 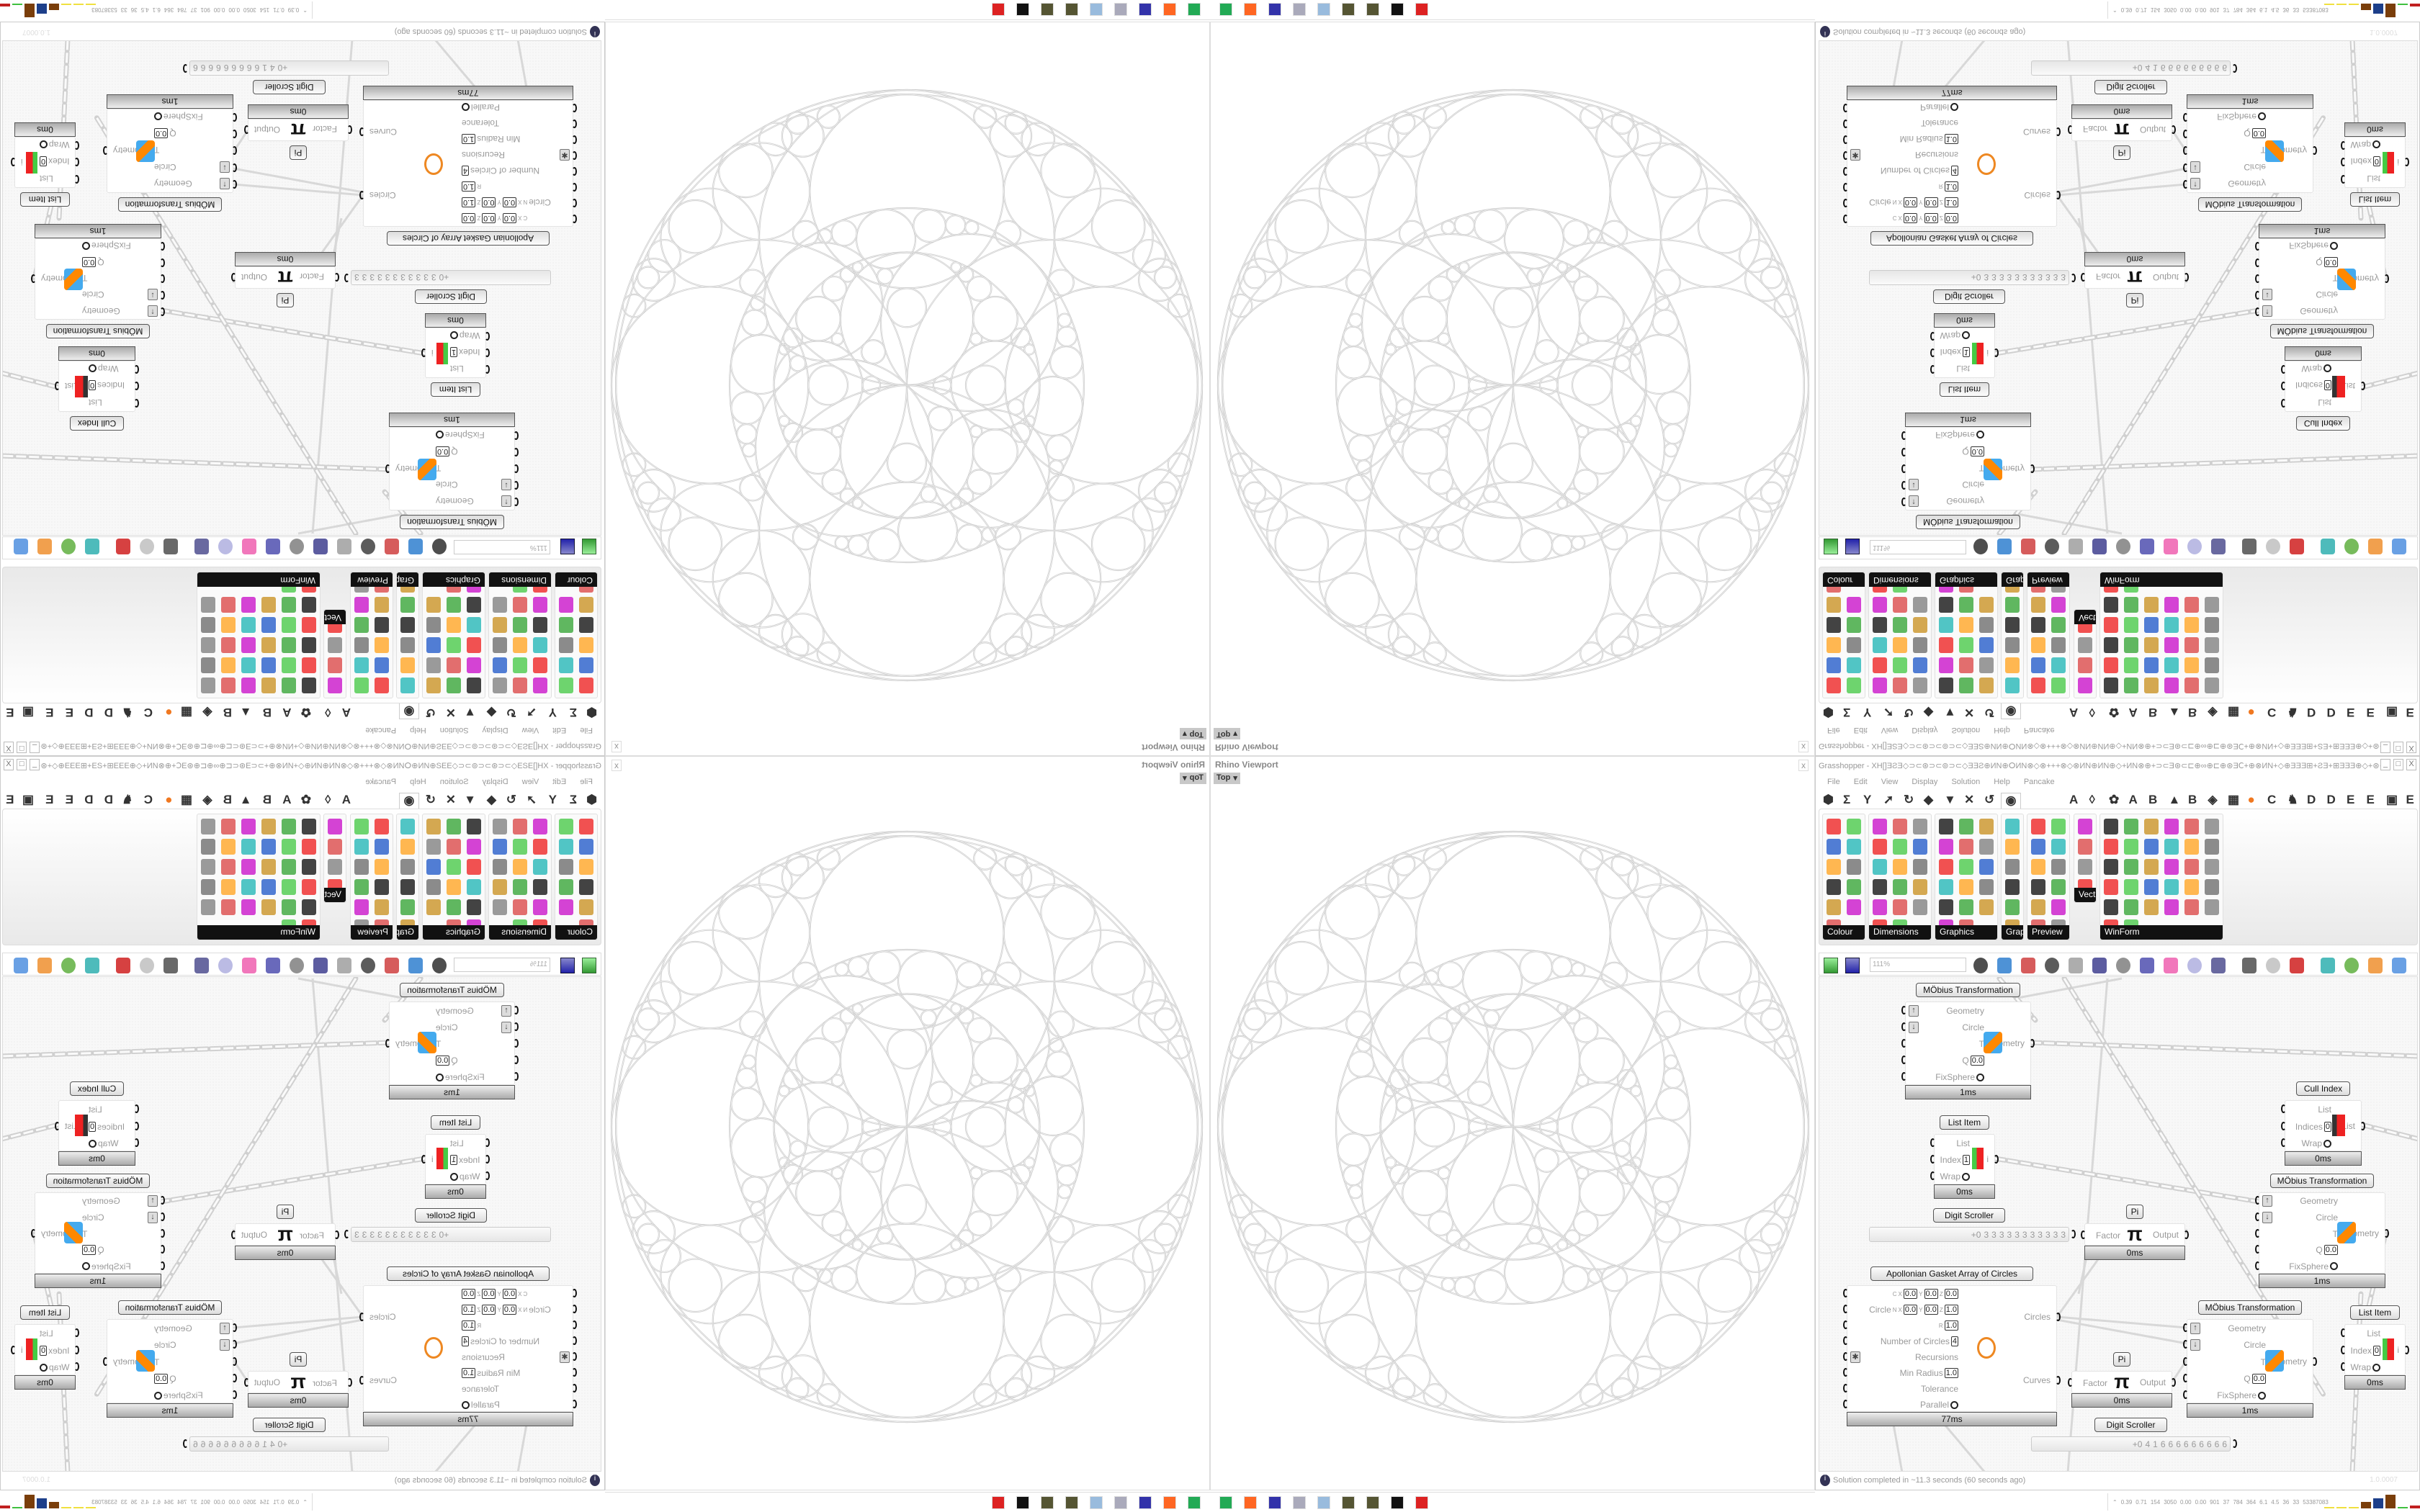 I want to click on tag-icon, so click(x=540, y=665).